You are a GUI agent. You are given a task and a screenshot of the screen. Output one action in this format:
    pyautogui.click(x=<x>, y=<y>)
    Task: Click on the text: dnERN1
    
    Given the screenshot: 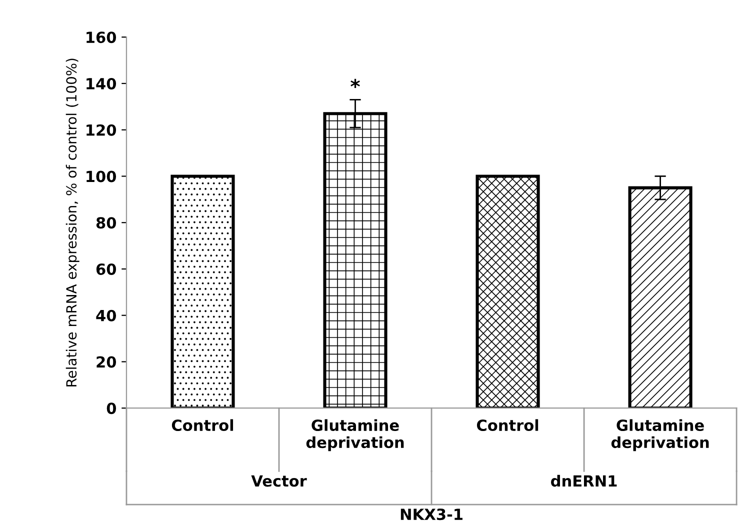 What is the action you would take?
    pyautogui.click(x=584, y=480)
    